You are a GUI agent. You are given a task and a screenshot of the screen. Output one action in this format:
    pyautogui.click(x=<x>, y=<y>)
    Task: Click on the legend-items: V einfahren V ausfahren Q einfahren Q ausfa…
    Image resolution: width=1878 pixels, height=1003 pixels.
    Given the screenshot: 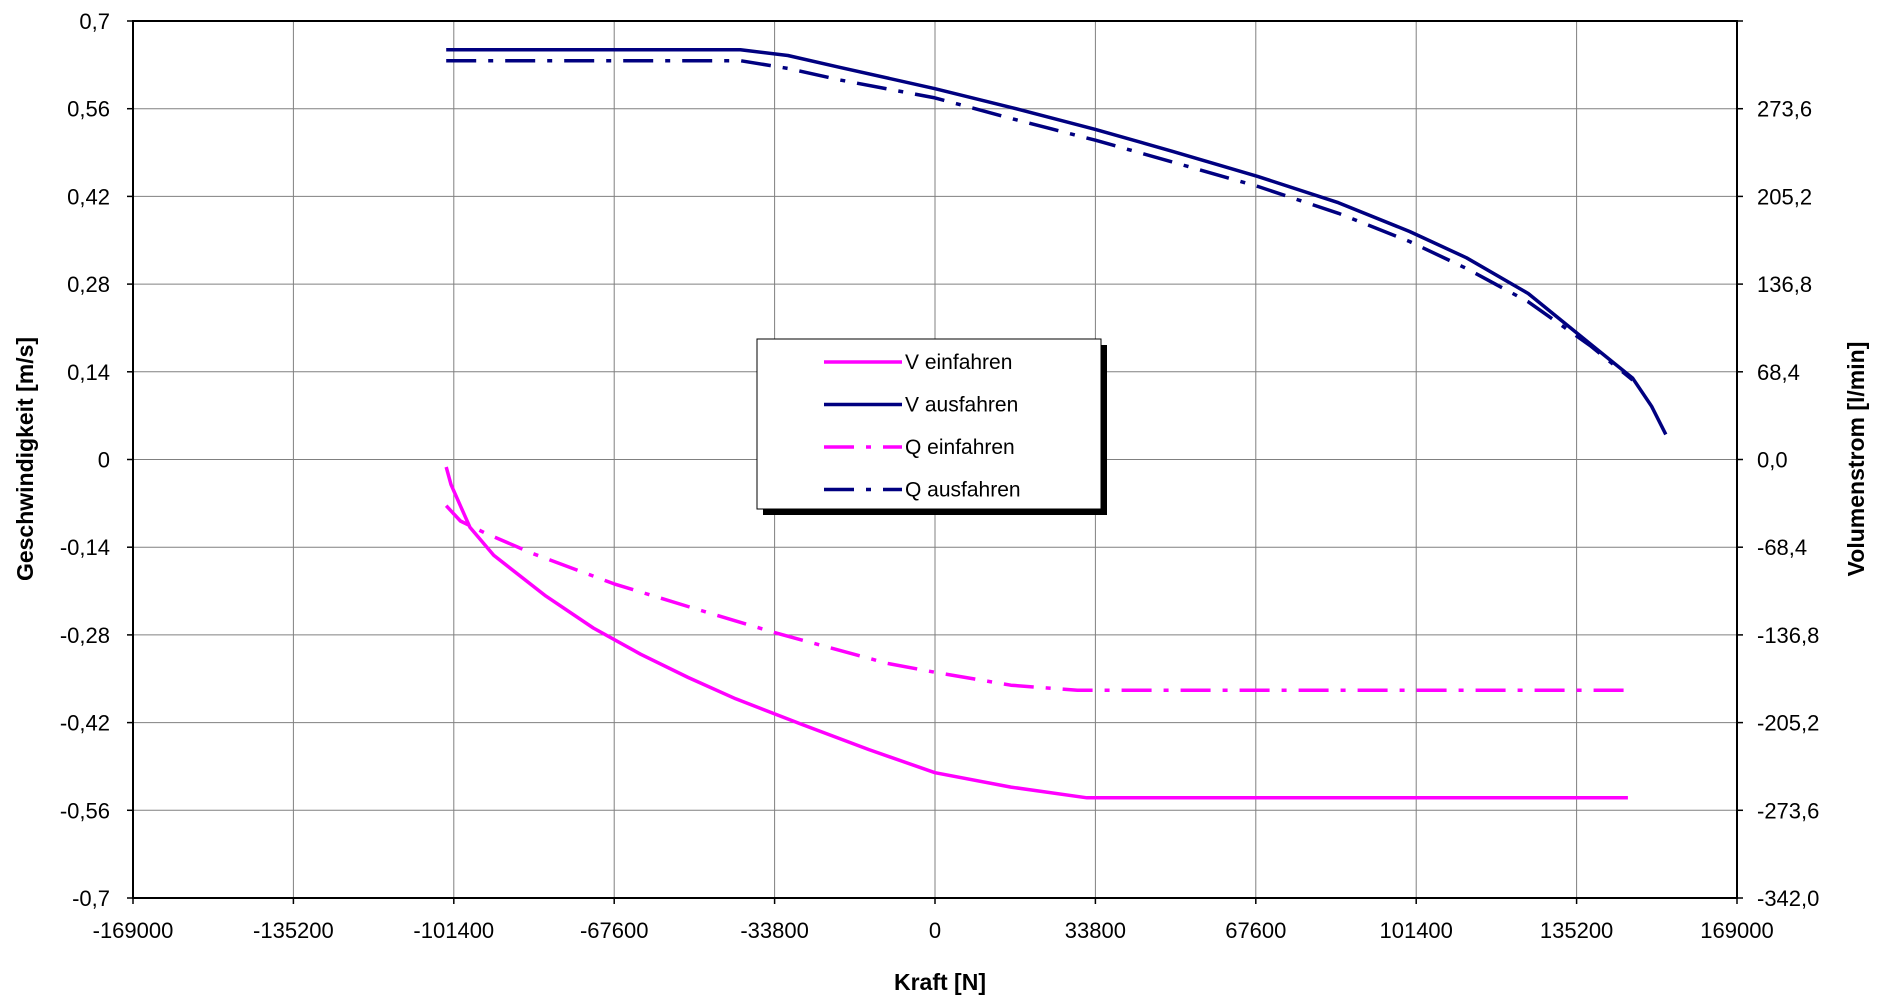 What is the action you would take?
    pyautogui.click(x=922, y=426)
    